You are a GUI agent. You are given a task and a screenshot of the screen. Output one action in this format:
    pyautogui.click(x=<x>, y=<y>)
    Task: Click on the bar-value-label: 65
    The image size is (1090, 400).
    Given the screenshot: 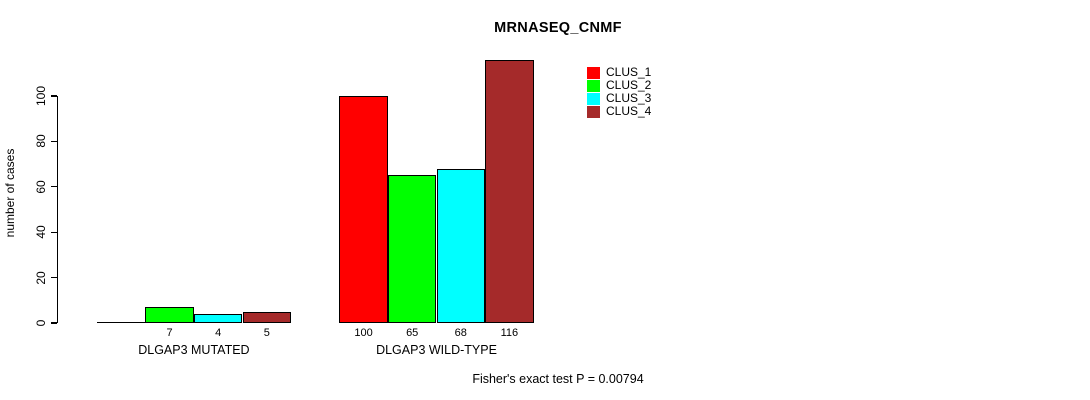 What is the action you would take?
    pyautogui.click(x=412, y=333)
    